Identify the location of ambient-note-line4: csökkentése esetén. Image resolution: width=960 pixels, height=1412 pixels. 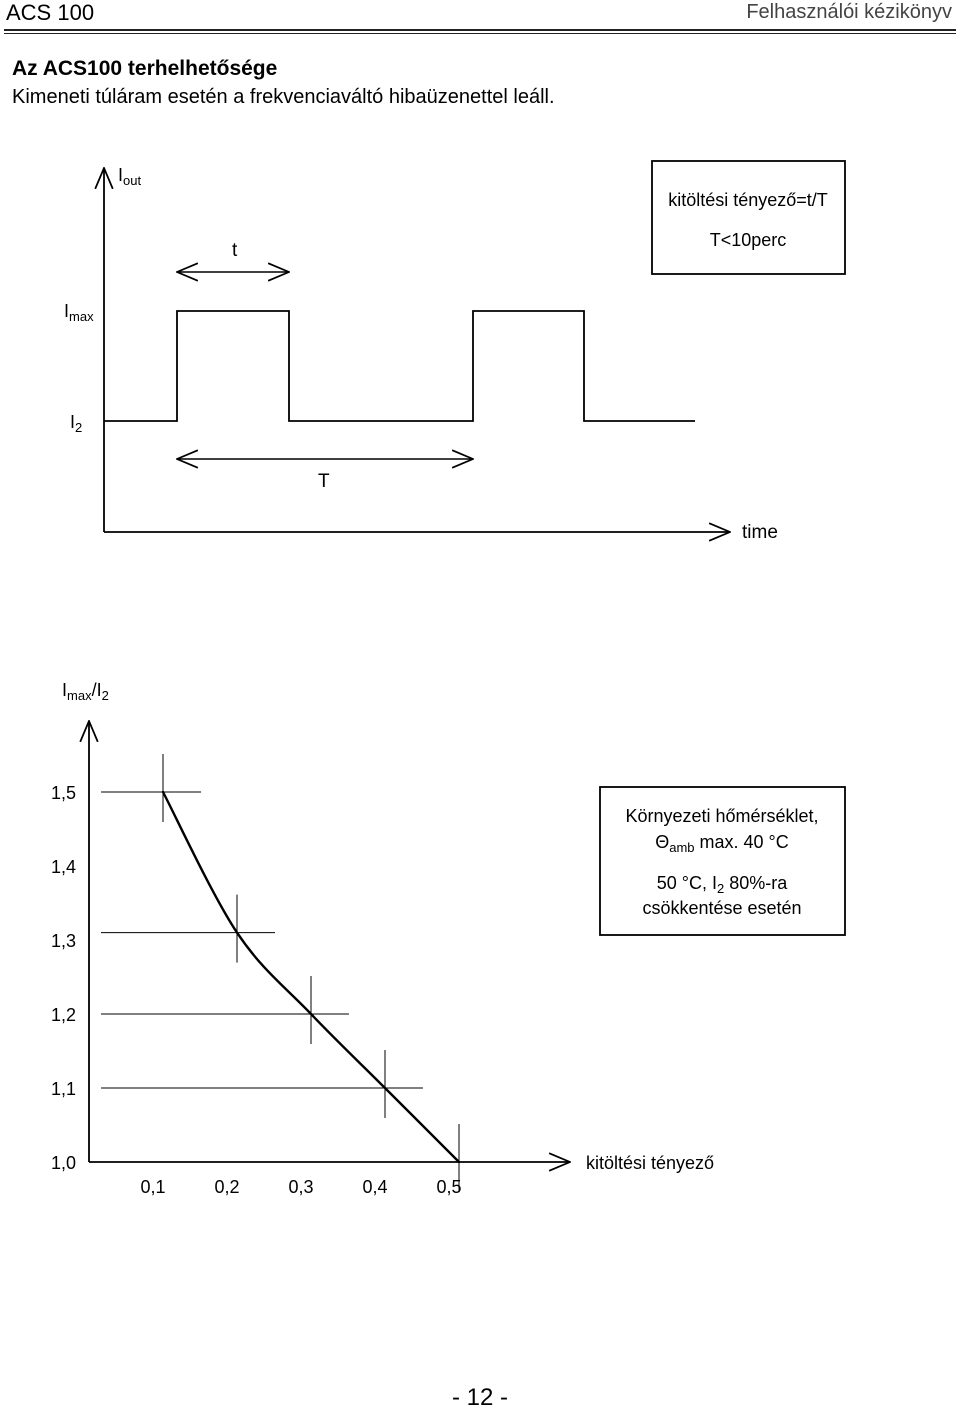
(721, 908).